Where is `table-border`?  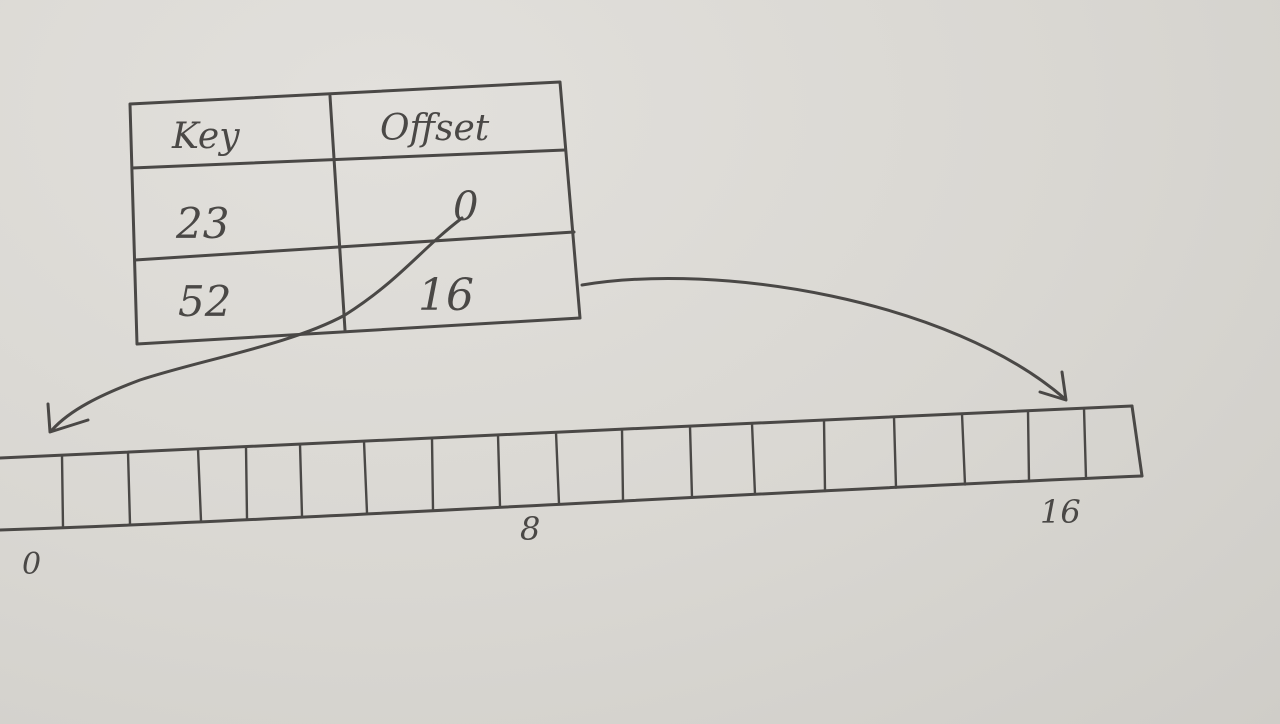 table-border is located at coordinates (355, 213).